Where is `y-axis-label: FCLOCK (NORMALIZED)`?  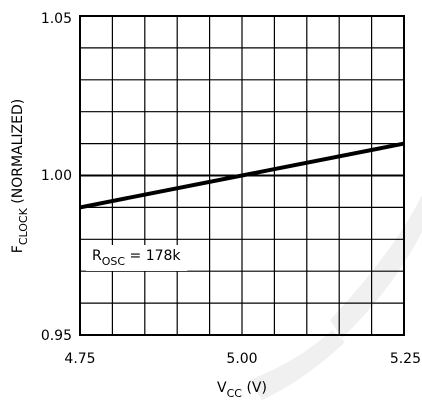
y-axis-label: FCLOCK (NORMALIZED) is located at coordinates (20, 176).